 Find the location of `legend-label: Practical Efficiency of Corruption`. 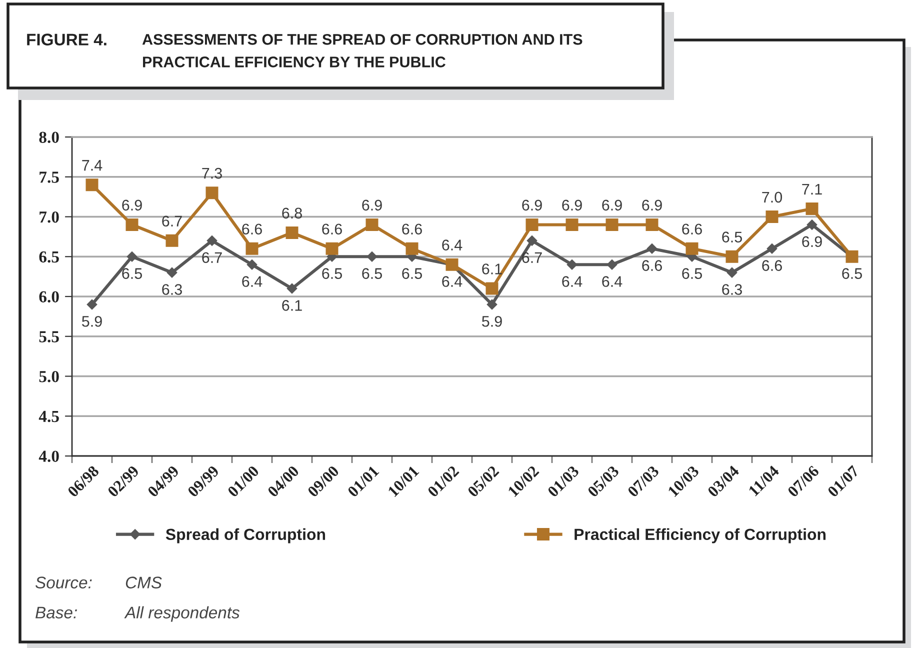

legend-label: Practical Efficiency of Corruption is located at coordinates (700, 536).